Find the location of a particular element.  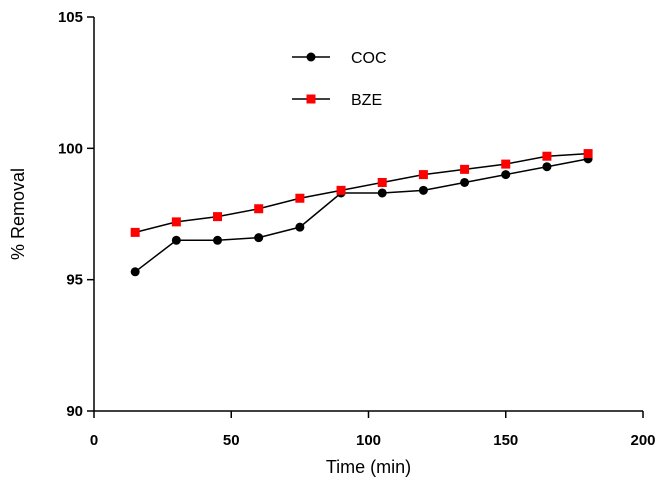

x-tick-label: 0 is located at coordinates (94, 440).